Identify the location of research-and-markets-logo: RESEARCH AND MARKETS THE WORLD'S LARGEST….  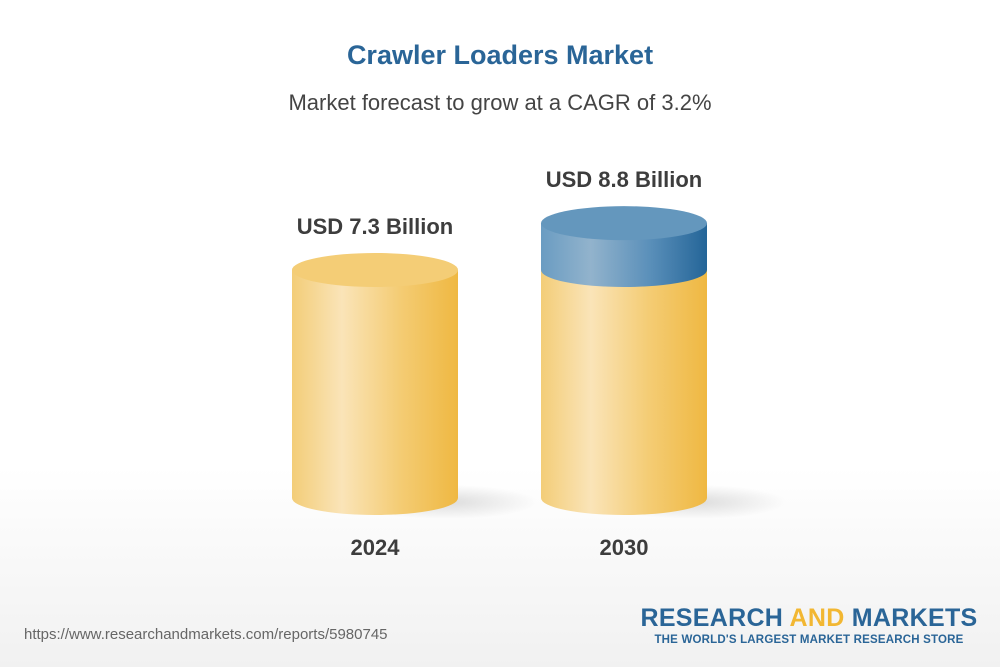
(809, 625).